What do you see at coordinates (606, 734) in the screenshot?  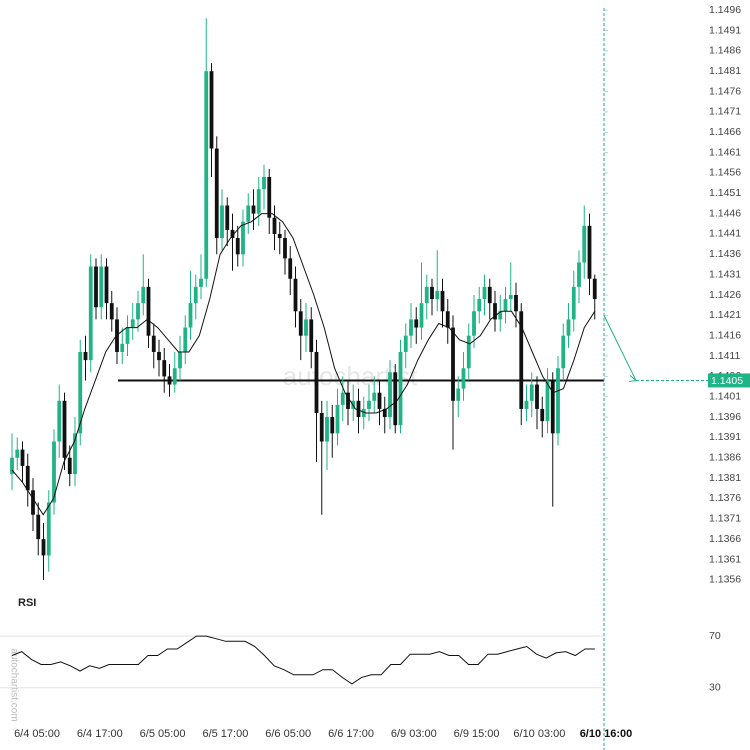 I see `x-tick-label: 6/10 16:00` at bounding box center [606, 734].